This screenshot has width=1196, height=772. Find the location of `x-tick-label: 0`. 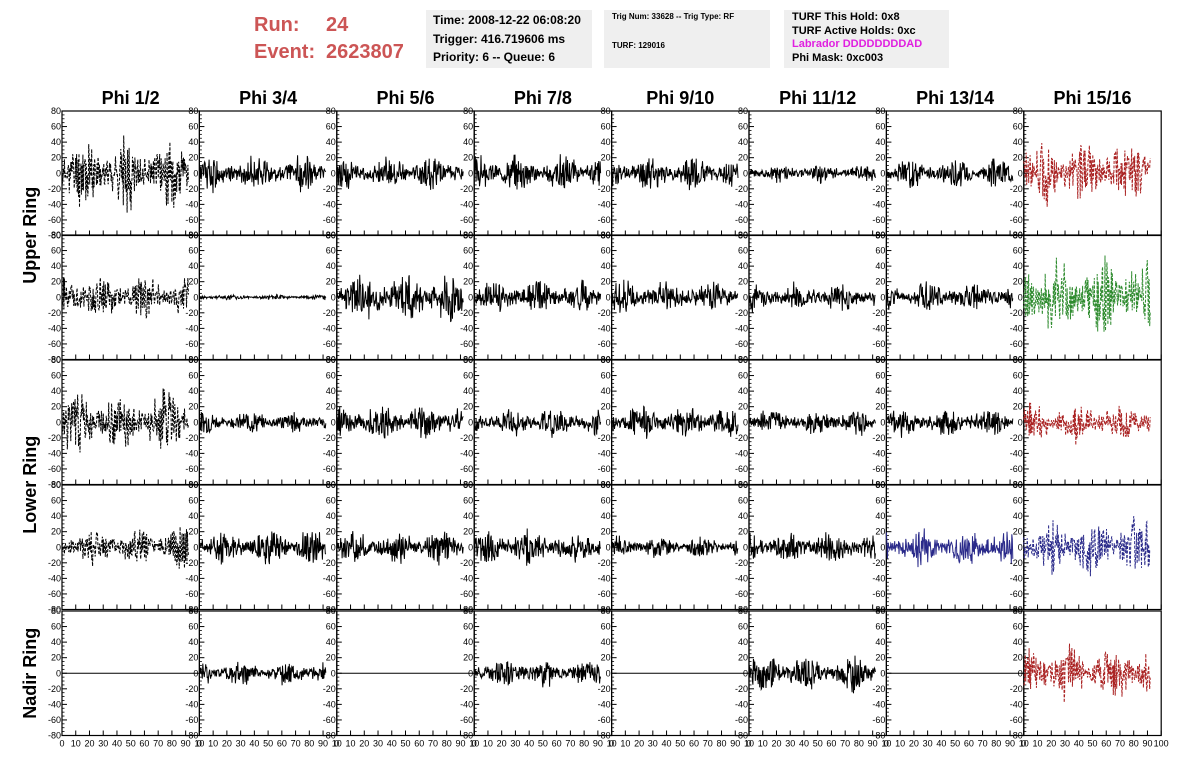

x-tick-label: 0 is located at coordinates (199, 744).